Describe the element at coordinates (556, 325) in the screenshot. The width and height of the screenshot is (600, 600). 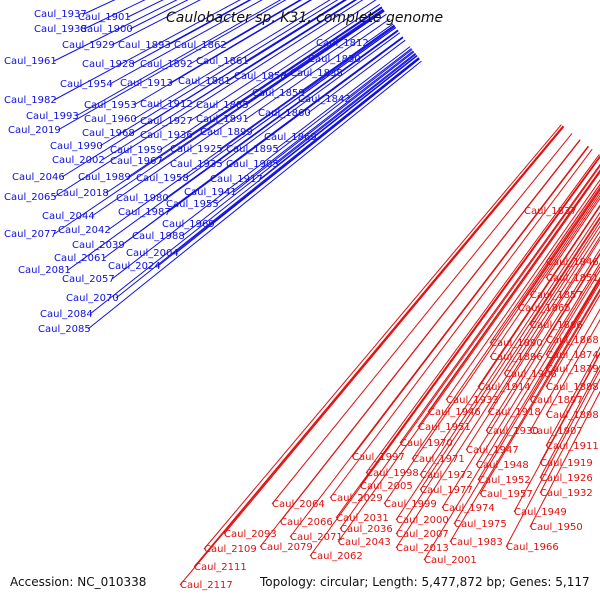
I see `gene-label: Caul_1866` at that location.